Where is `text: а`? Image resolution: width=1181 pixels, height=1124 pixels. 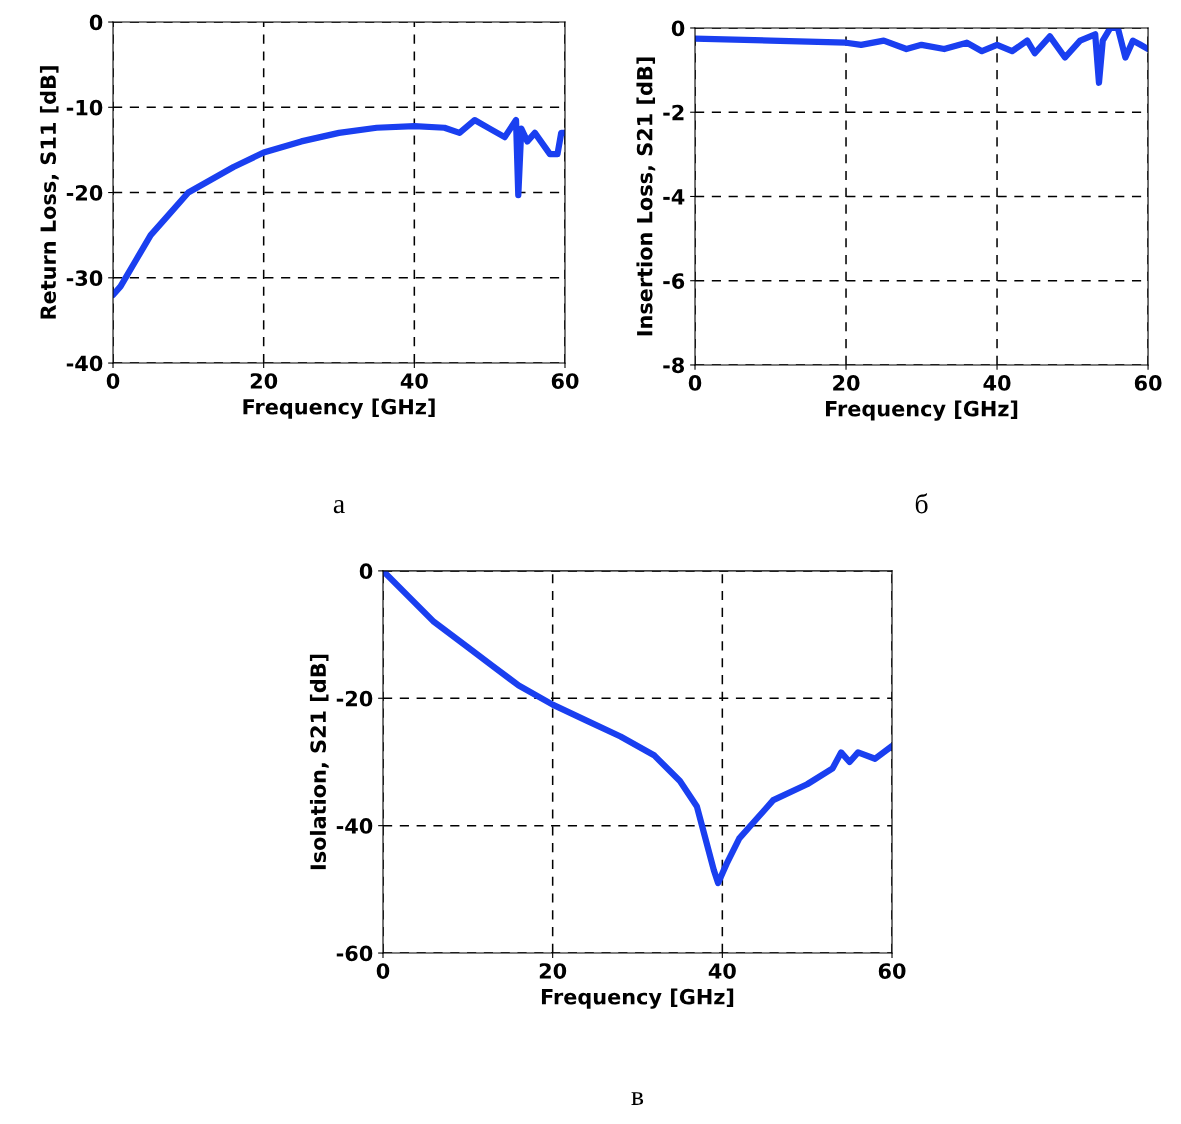 text: а is located at coordinates (339, 506).